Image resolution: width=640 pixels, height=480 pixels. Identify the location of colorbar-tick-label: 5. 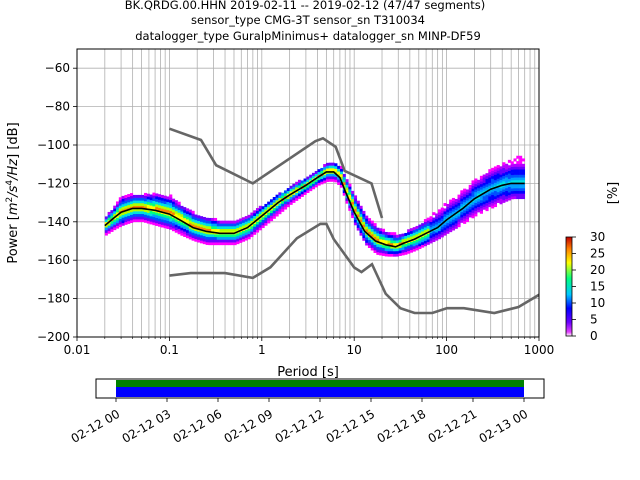
(594, 320).